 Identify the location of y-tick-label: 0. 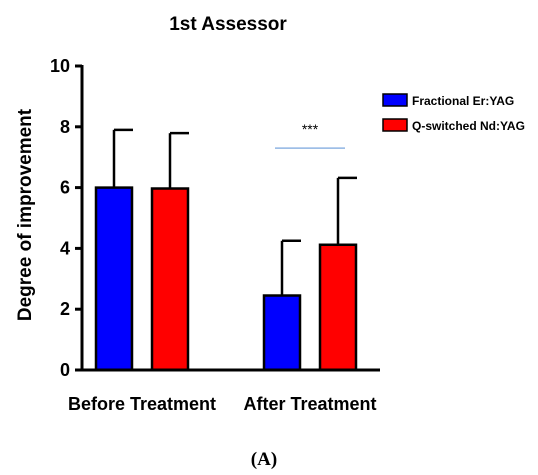
(65, 370).